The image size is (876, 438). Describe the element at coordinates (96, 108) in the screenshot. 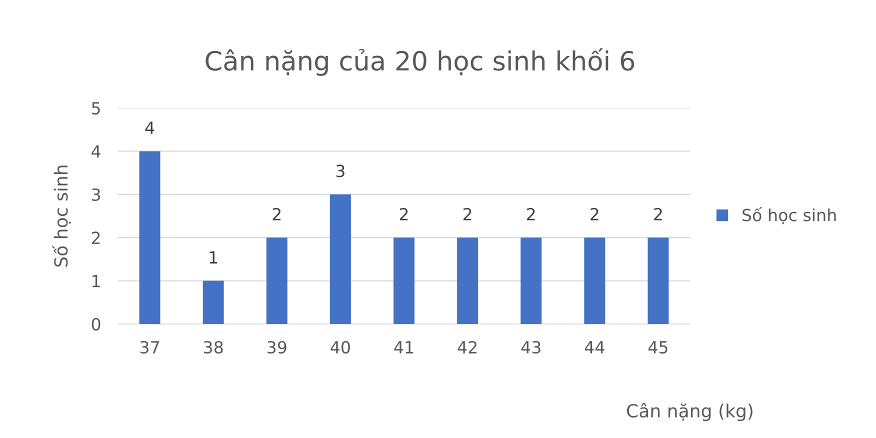

I see `y-tick-label: 5` at that location.